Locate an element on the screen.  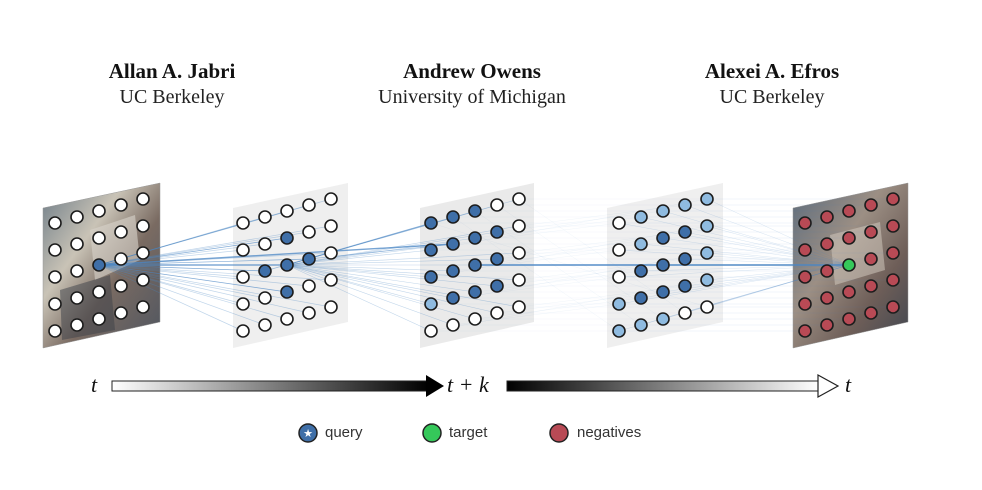
author-name: Allan A. Jabri is located at coordinates (172, 71).